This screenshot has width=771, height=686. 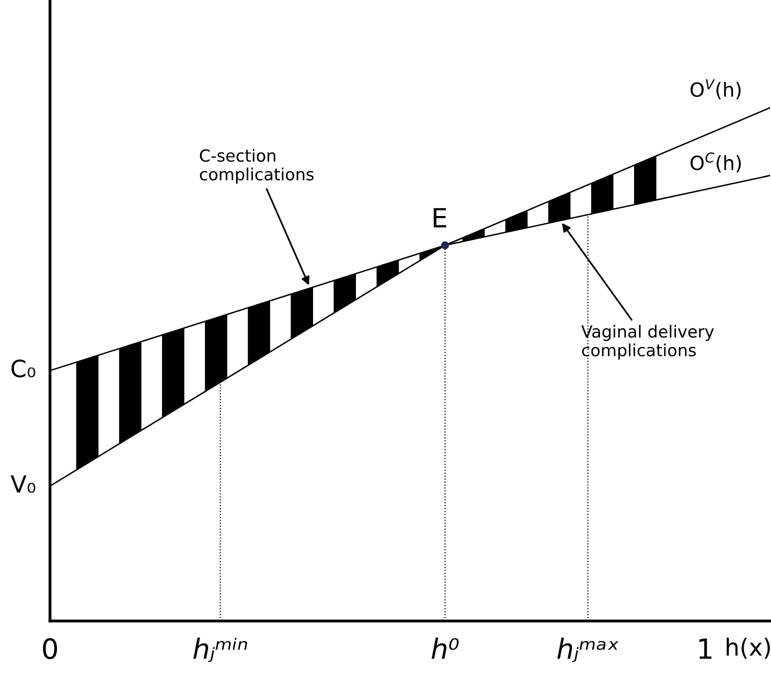 I want to click on annotation: Vaginal delivery complications, so click(x=647, y=342).